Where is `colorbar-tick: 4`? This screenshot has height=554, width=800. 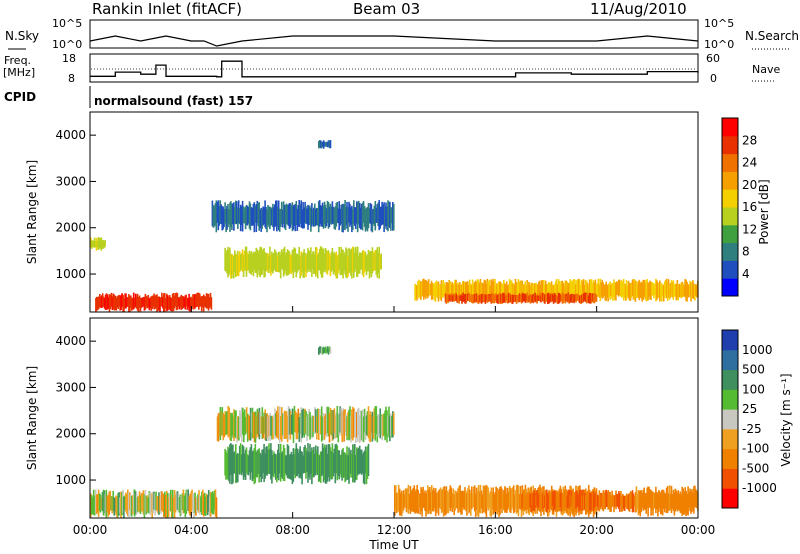
colorbar-tick: 4 is located at coordinates (746, 274).